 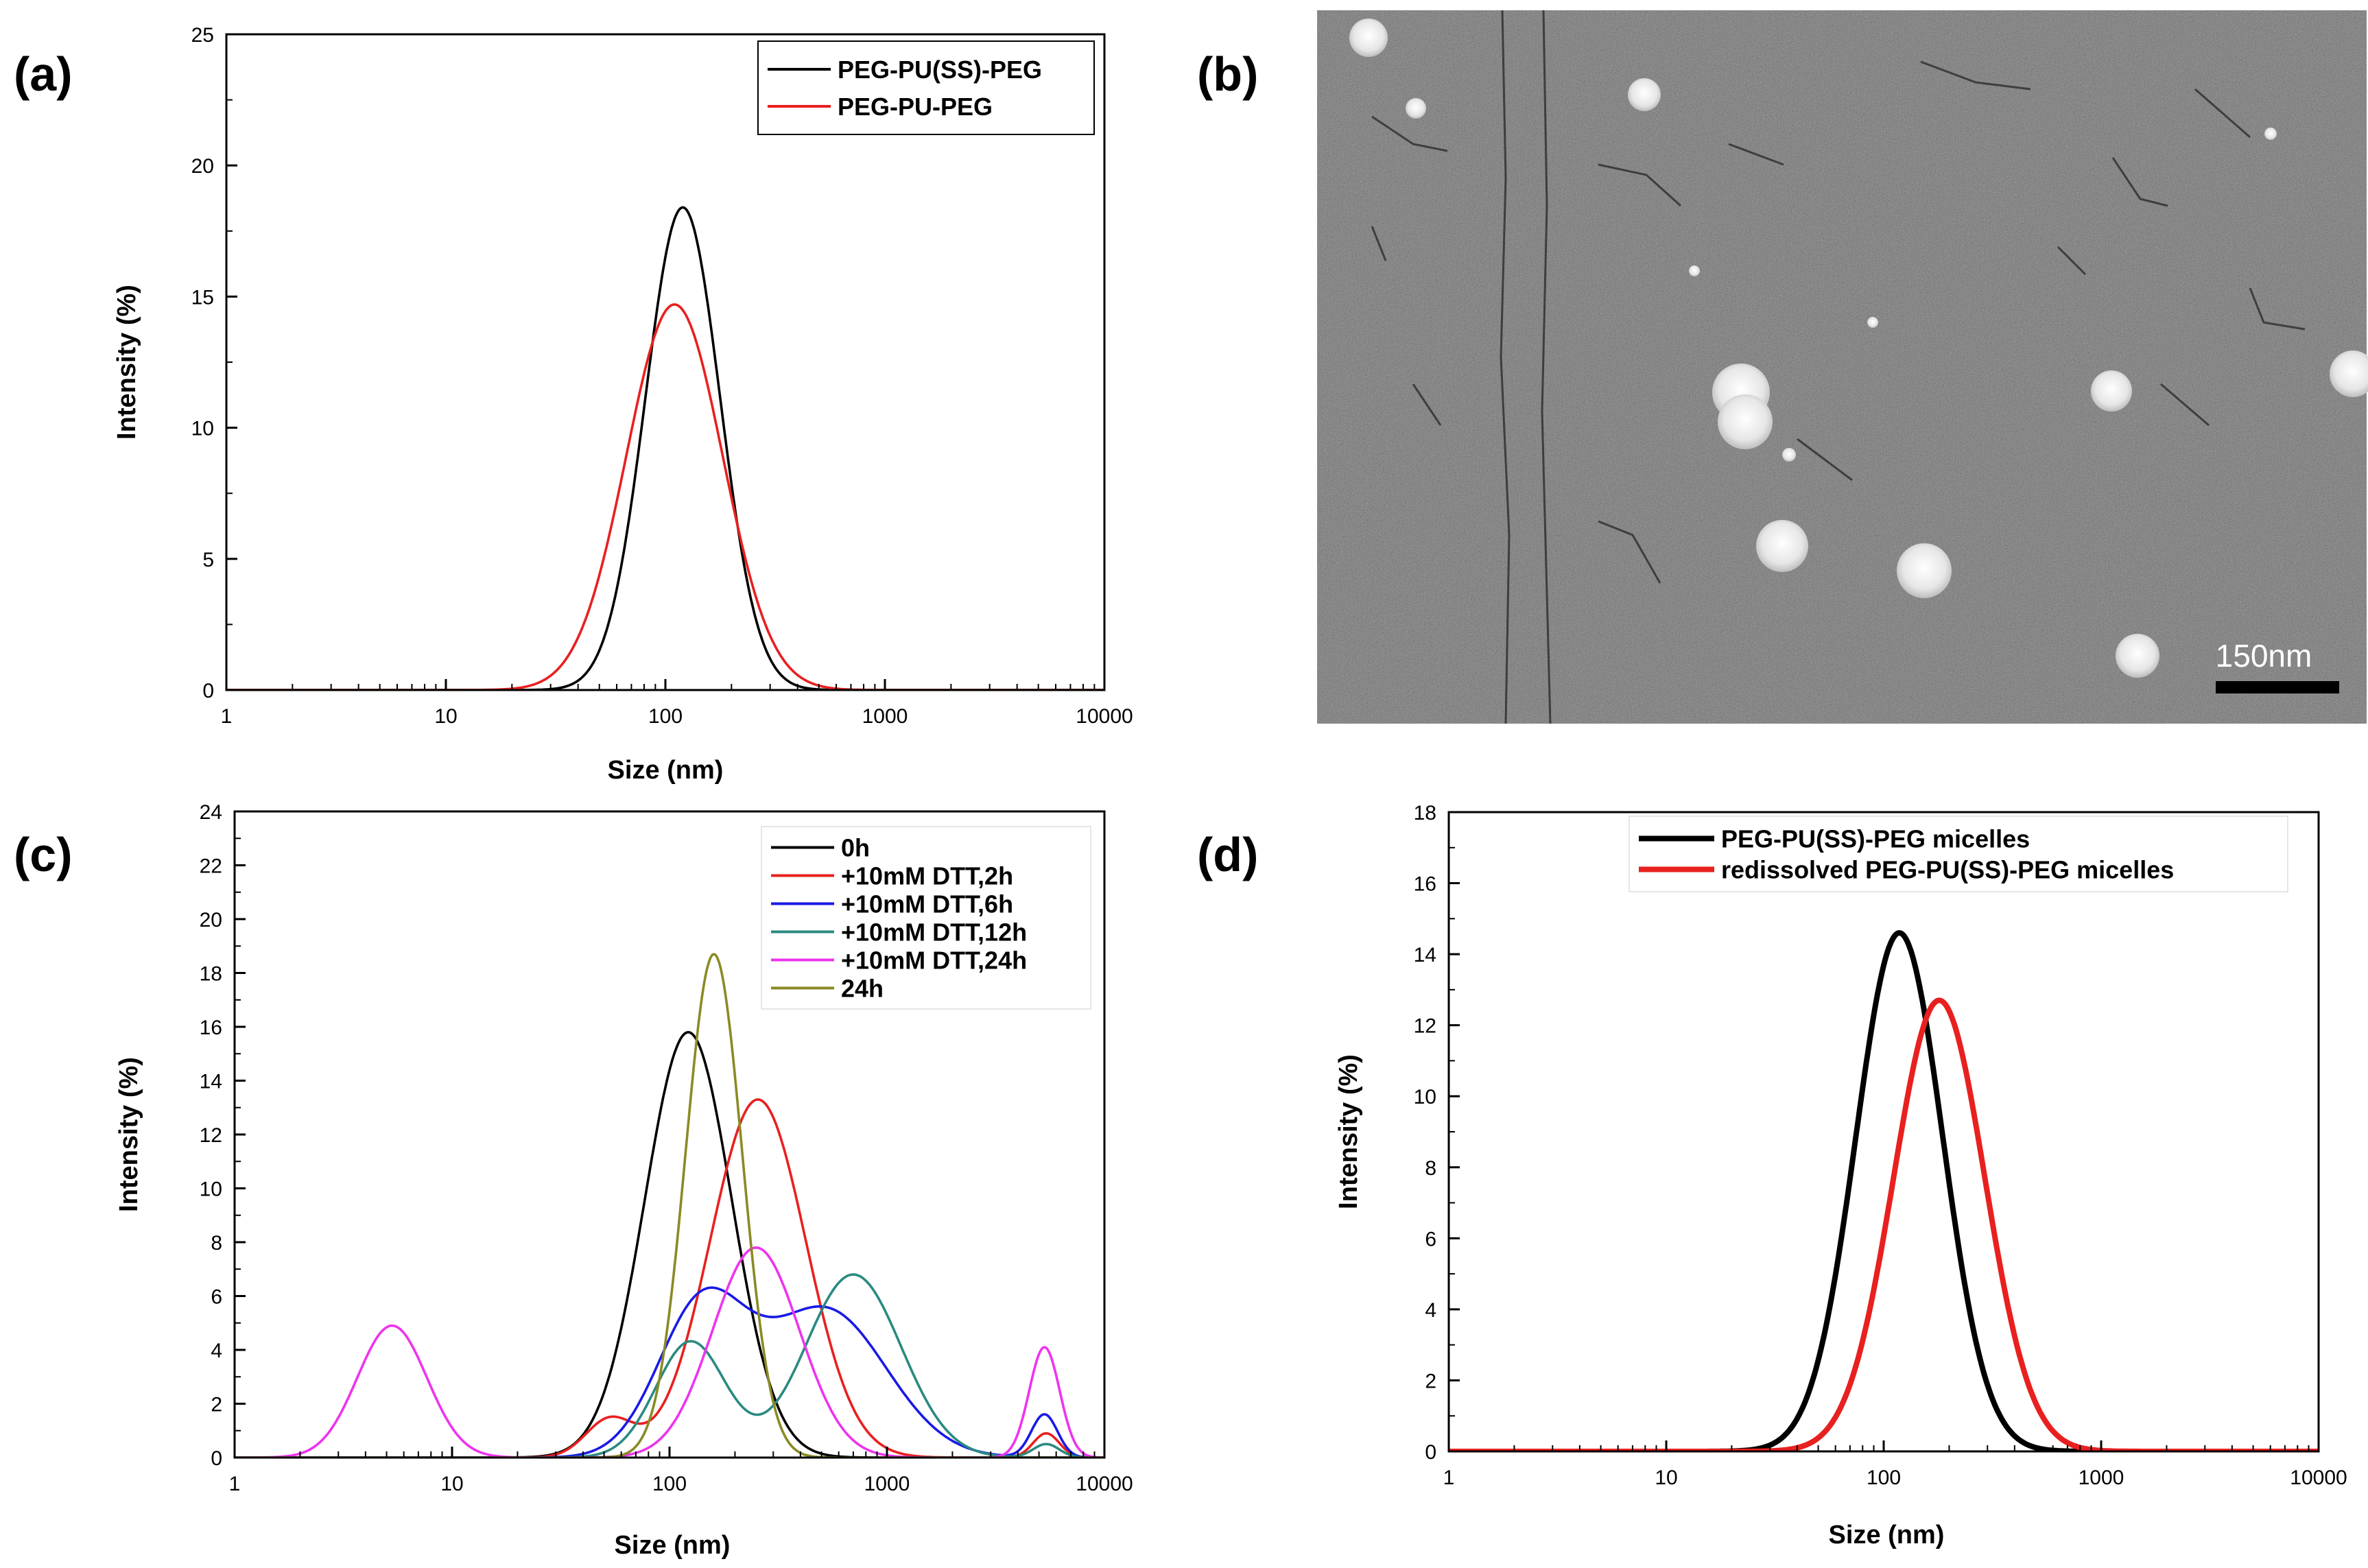 What do you see at coordinates (1875, 839) in the screenshot?
I see `legend-entry: PEG-PU(SS)-PEG micelles` at bounding box center [1875, 839].